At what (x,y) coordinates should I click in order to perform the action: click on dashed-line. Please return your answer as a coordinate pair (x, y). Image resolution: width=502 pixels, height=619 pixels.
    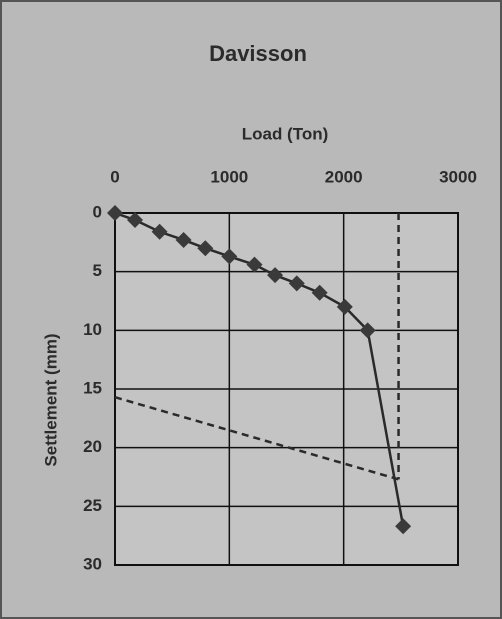
    Looking at the image, I should click on (256, 438).